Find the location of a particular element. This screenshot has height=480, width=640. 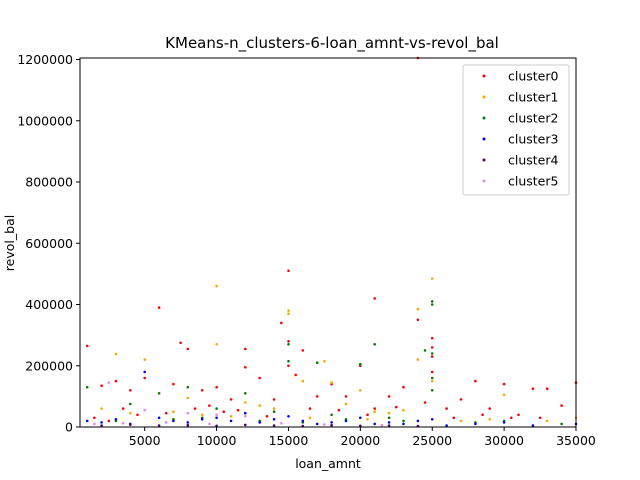

x-tick-label: 15000 is located at coordinates (289, 440).